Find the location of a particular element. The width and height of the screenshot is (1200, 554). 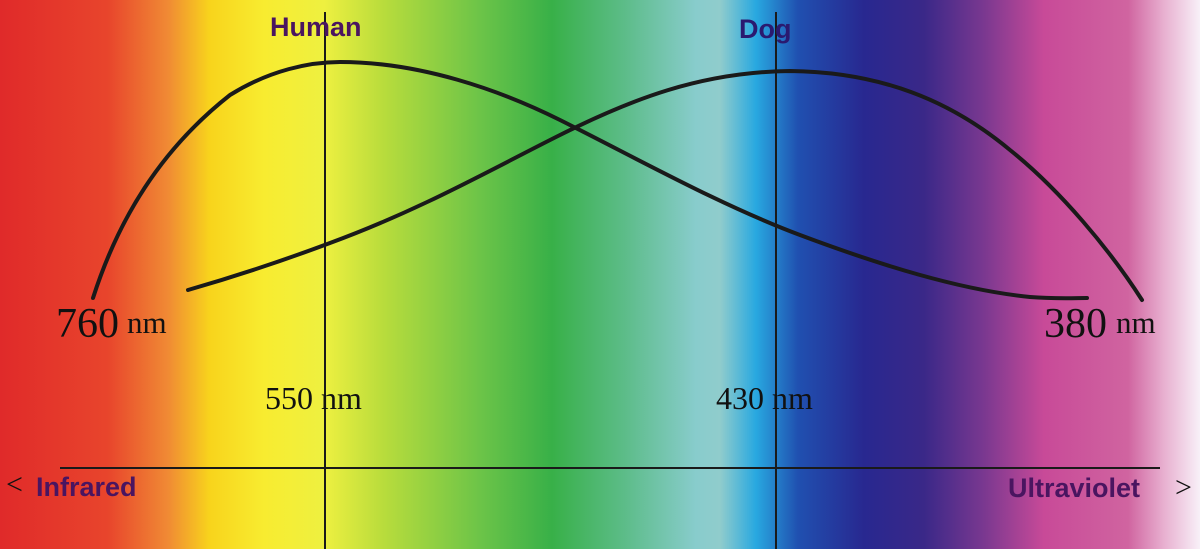

left-wavelength-unit: nm is located at coordinates (147, 322).